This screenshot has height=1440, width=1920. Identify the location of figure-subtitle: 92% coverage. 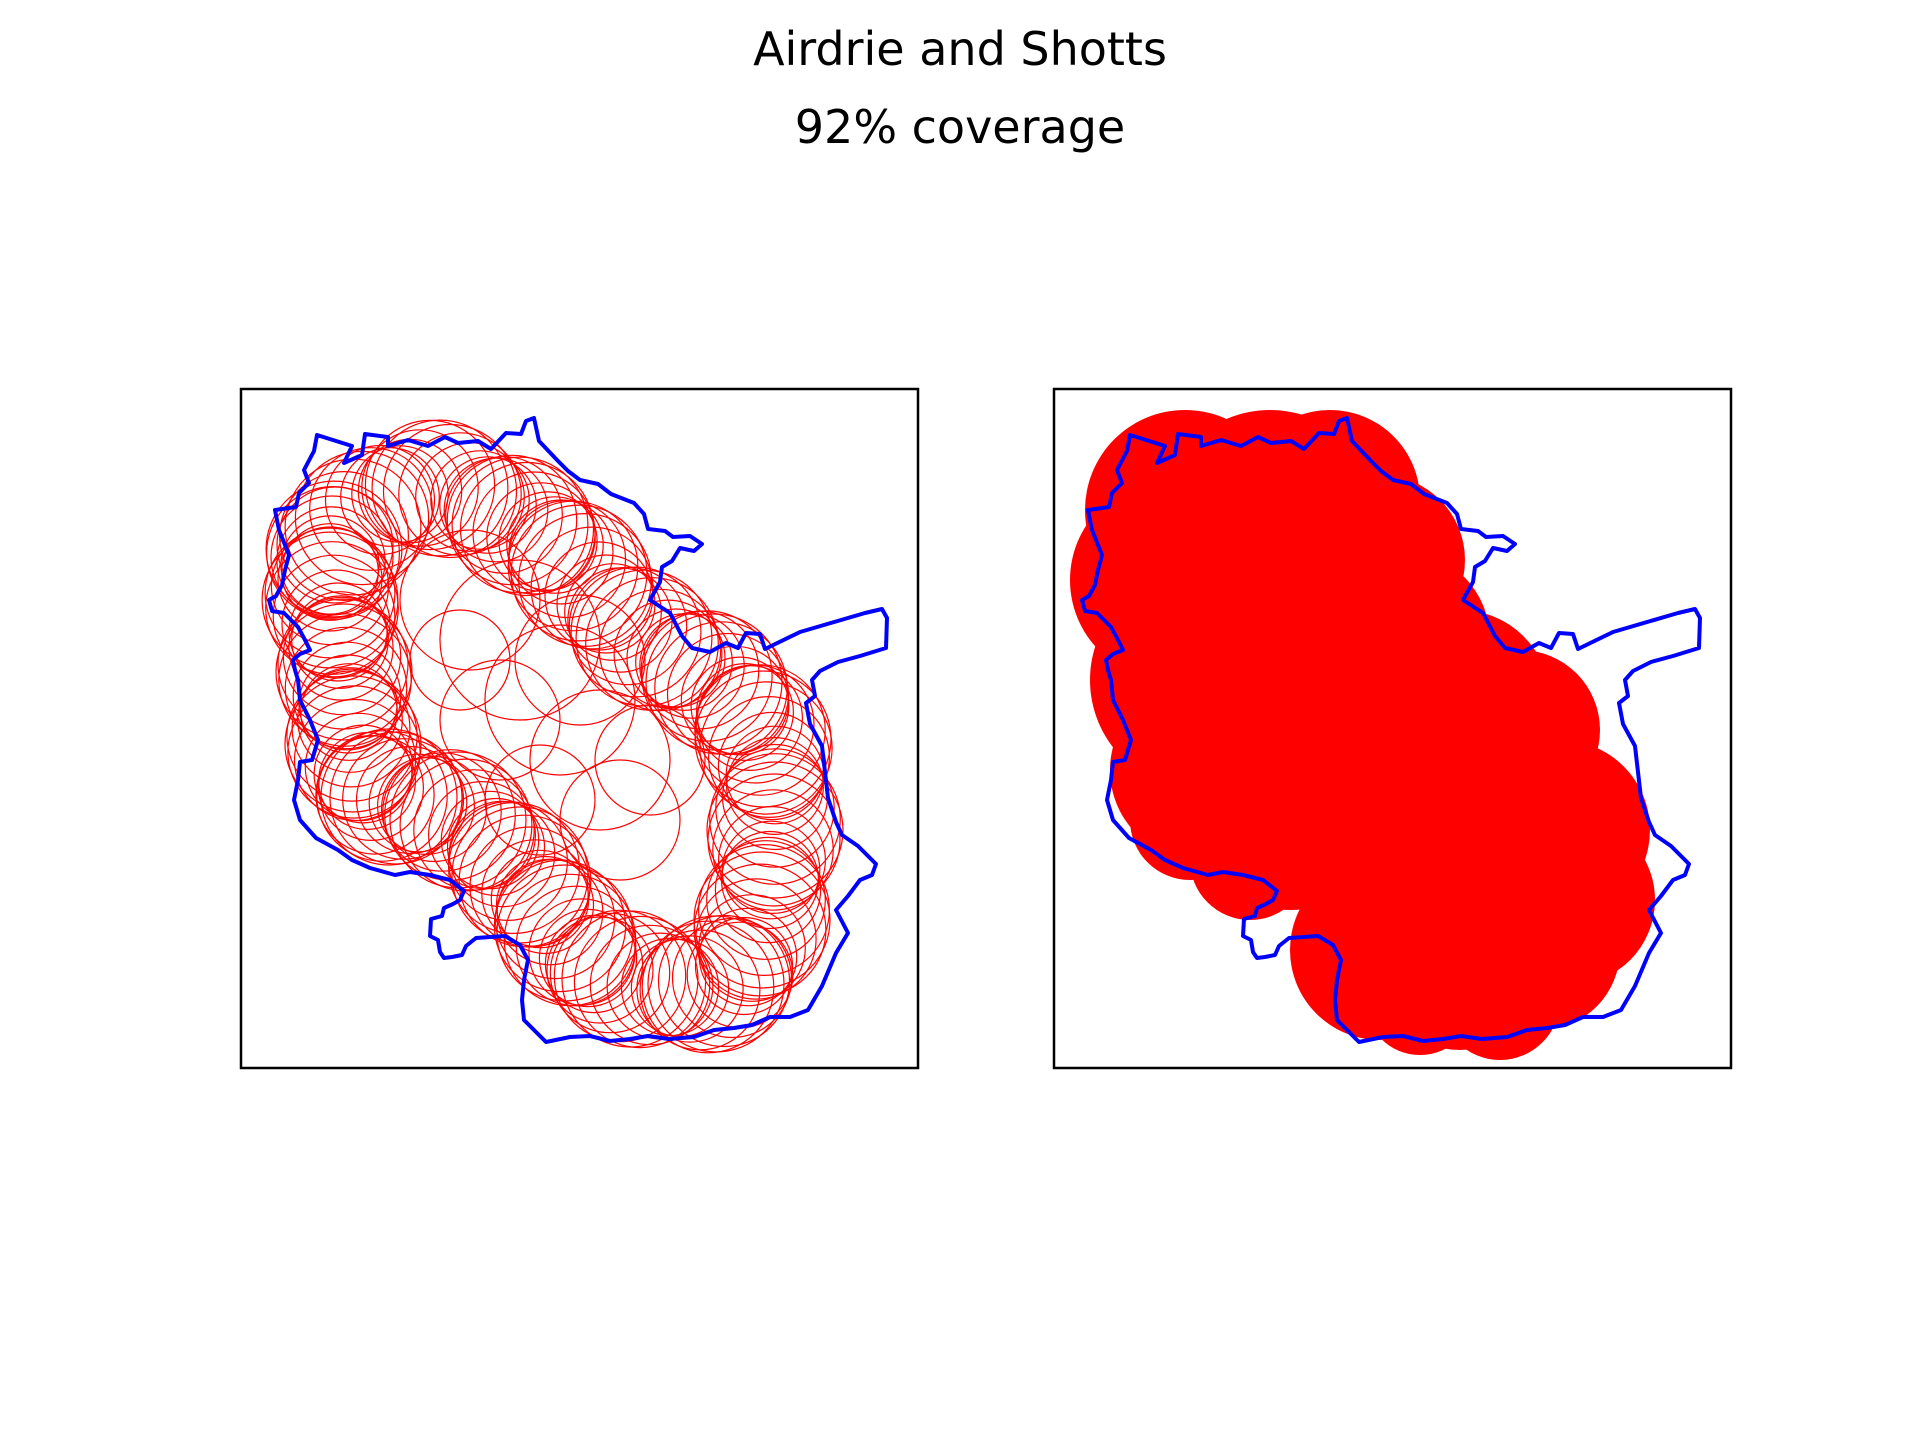
(960, 127).